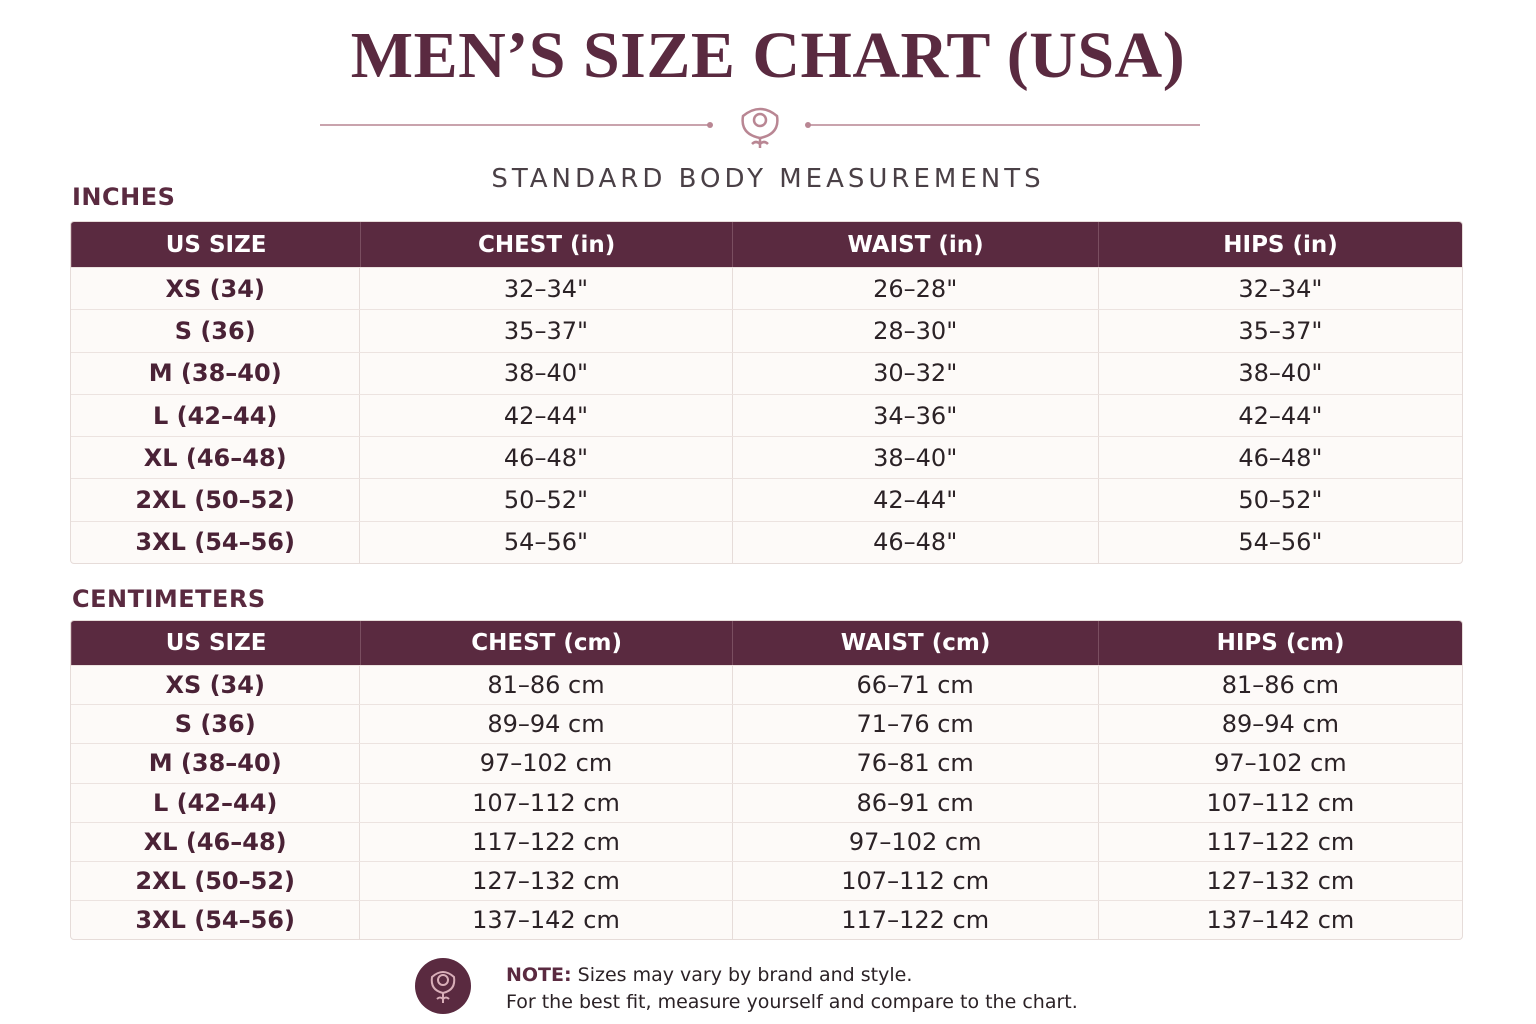 The width and height of the screenshot is (1536, 1024). I want to click on note-icon, so click(443, 986).